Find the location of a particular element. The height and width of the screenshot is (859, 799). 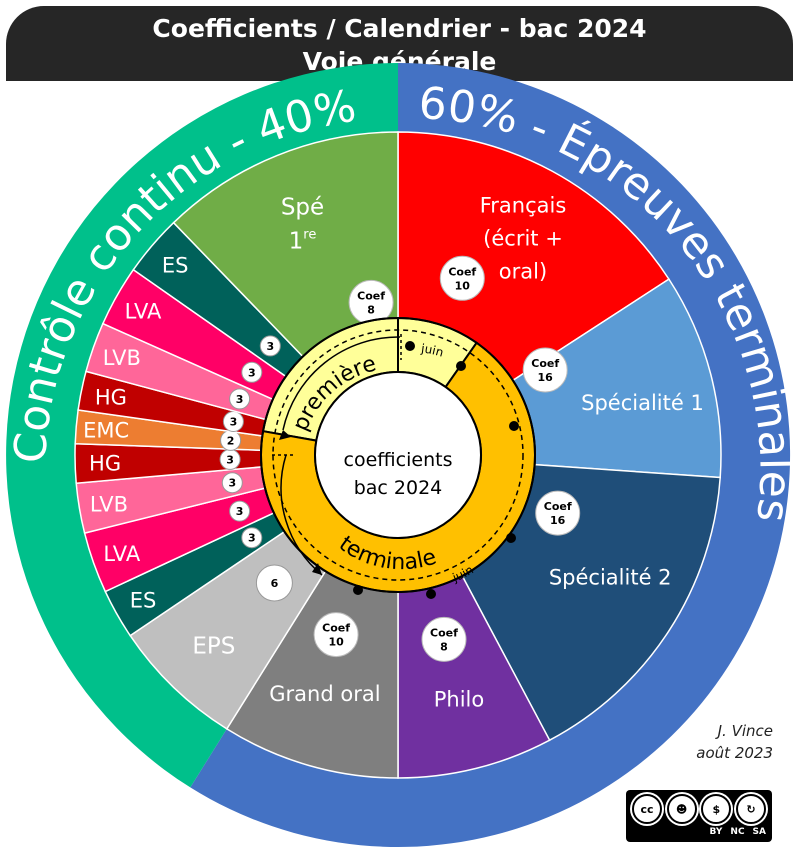

segment-label: Spé is located at coordinates (302, 208).